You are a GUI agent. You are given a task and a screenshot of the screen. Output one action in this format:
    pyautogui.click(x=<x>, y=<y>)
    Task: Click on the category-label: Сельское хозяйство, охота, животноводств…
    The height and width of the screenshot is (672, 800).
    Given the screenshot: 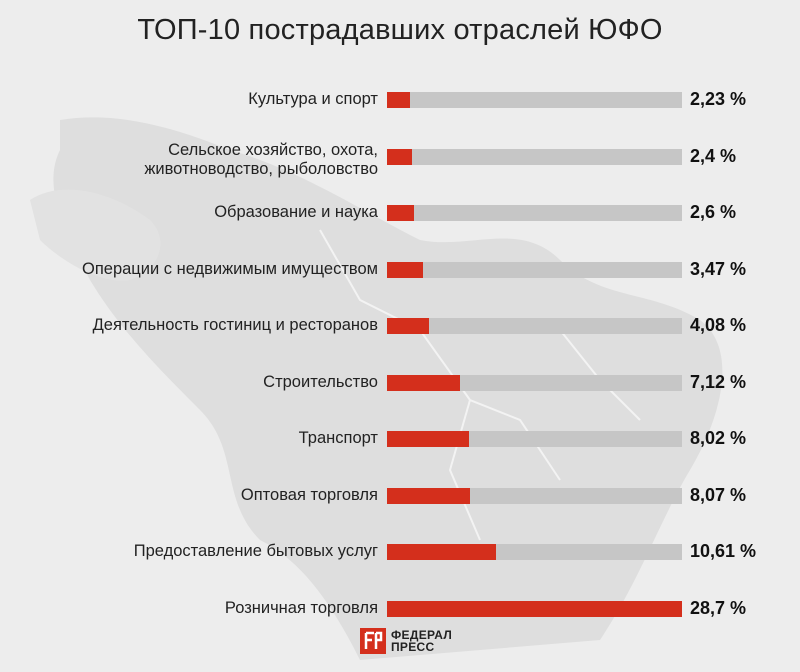 What is the action you would take?
    pyautogui.click(x=261, y=159)
    